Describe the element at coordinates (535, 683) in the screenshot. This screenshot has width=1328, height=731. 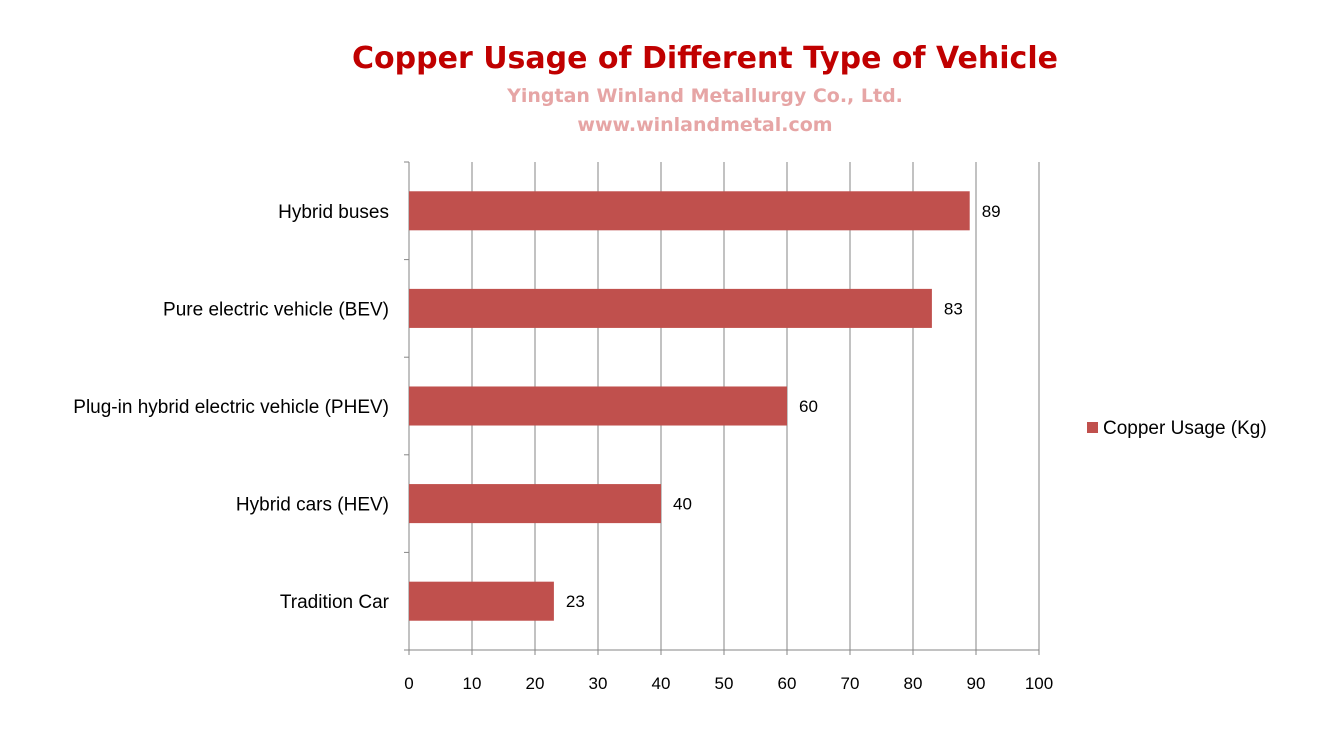
I see `x-tick-label-20: 20` at that location.